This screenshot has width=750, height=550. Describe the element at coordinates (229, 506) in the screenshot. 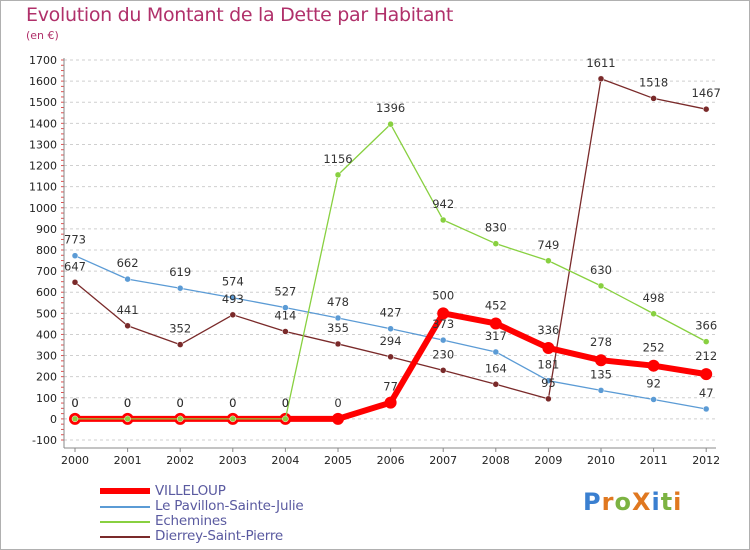

I see `legend-label: Le Pavillon-Sainte-Julie` at that location.